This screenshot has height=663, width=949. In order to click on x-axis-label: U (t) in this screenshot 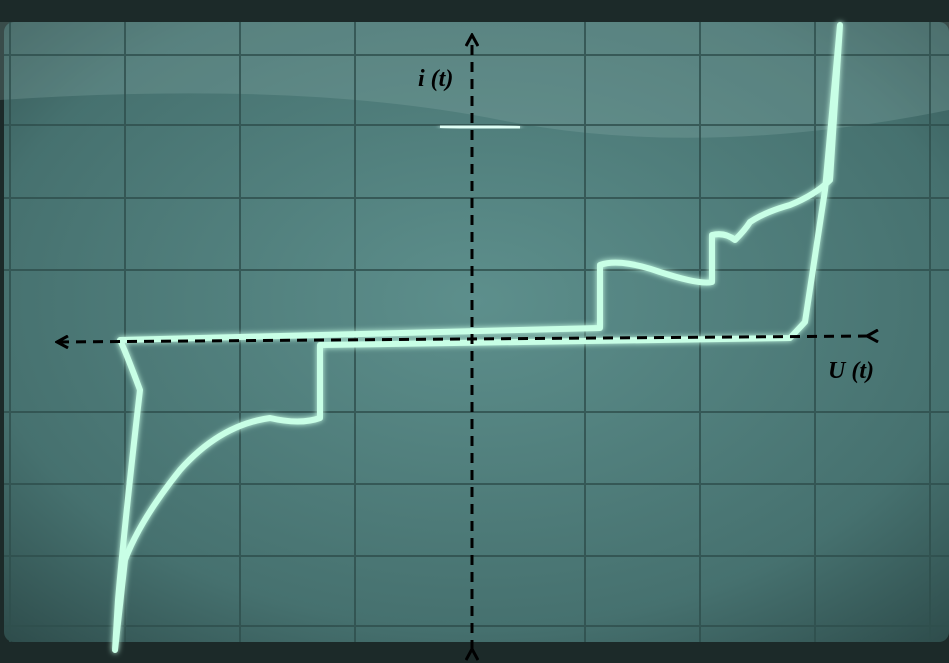, I will do `click(851, 371)`.